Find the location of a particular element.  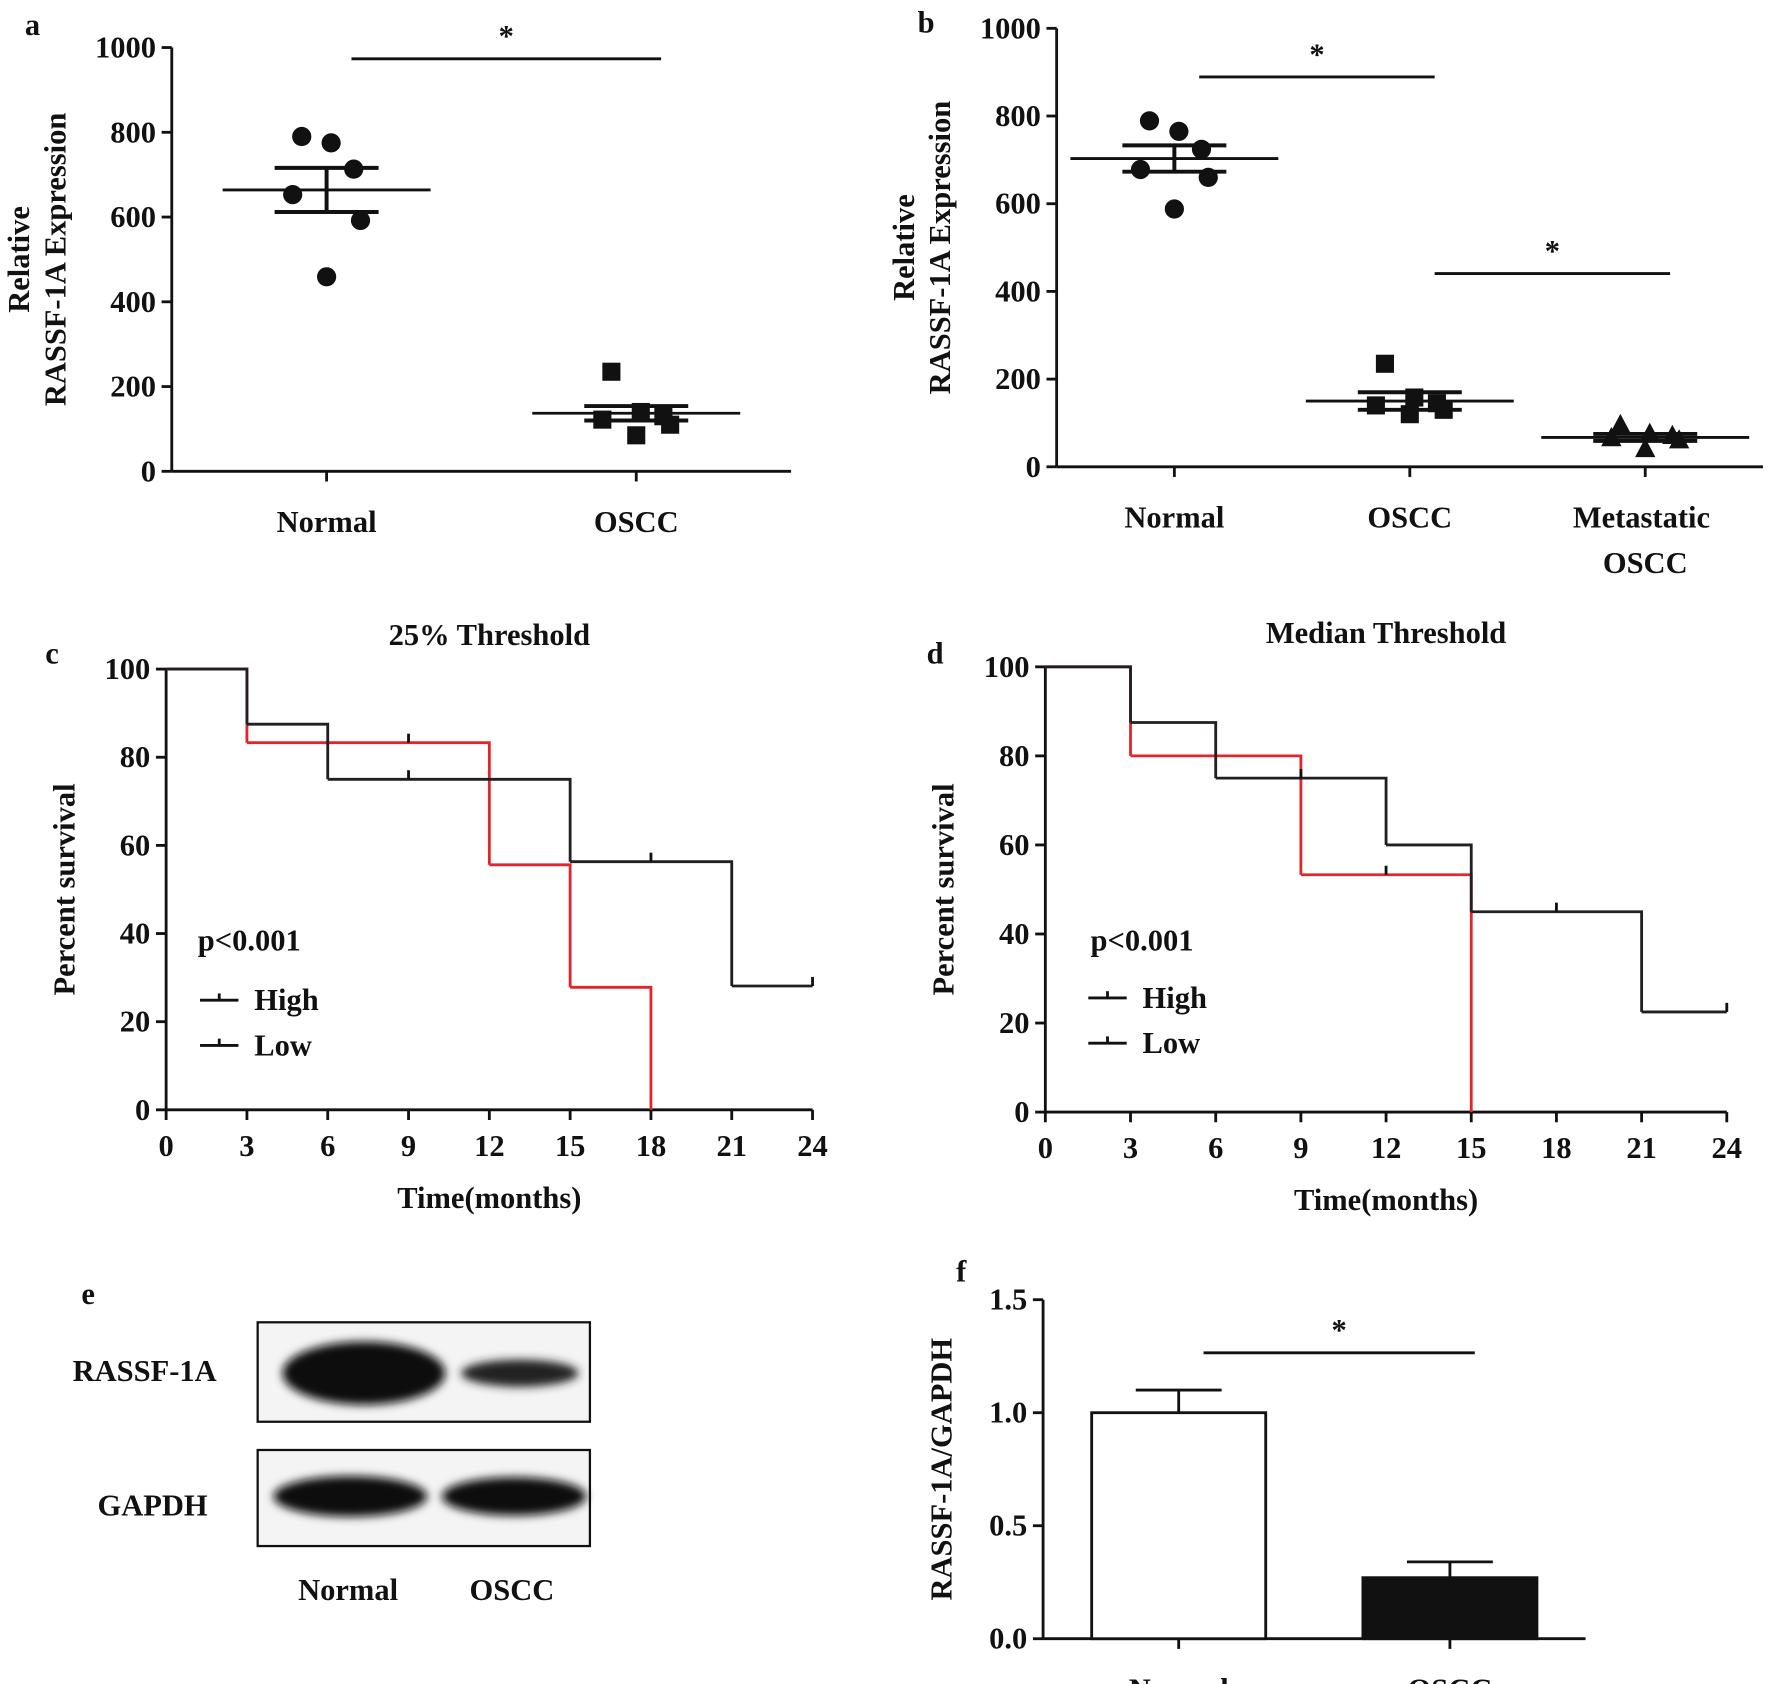

y-axis-label: RASSF-1A/GAPDH is located at coordinates (941, 1469).